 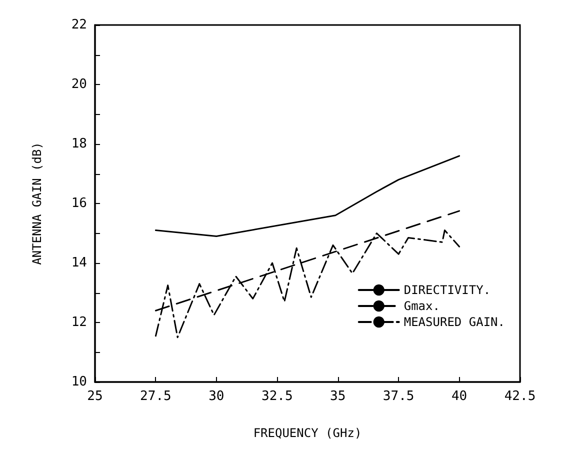 I want to click on x-tick-label: 42.5, so click(x=520, y=396).